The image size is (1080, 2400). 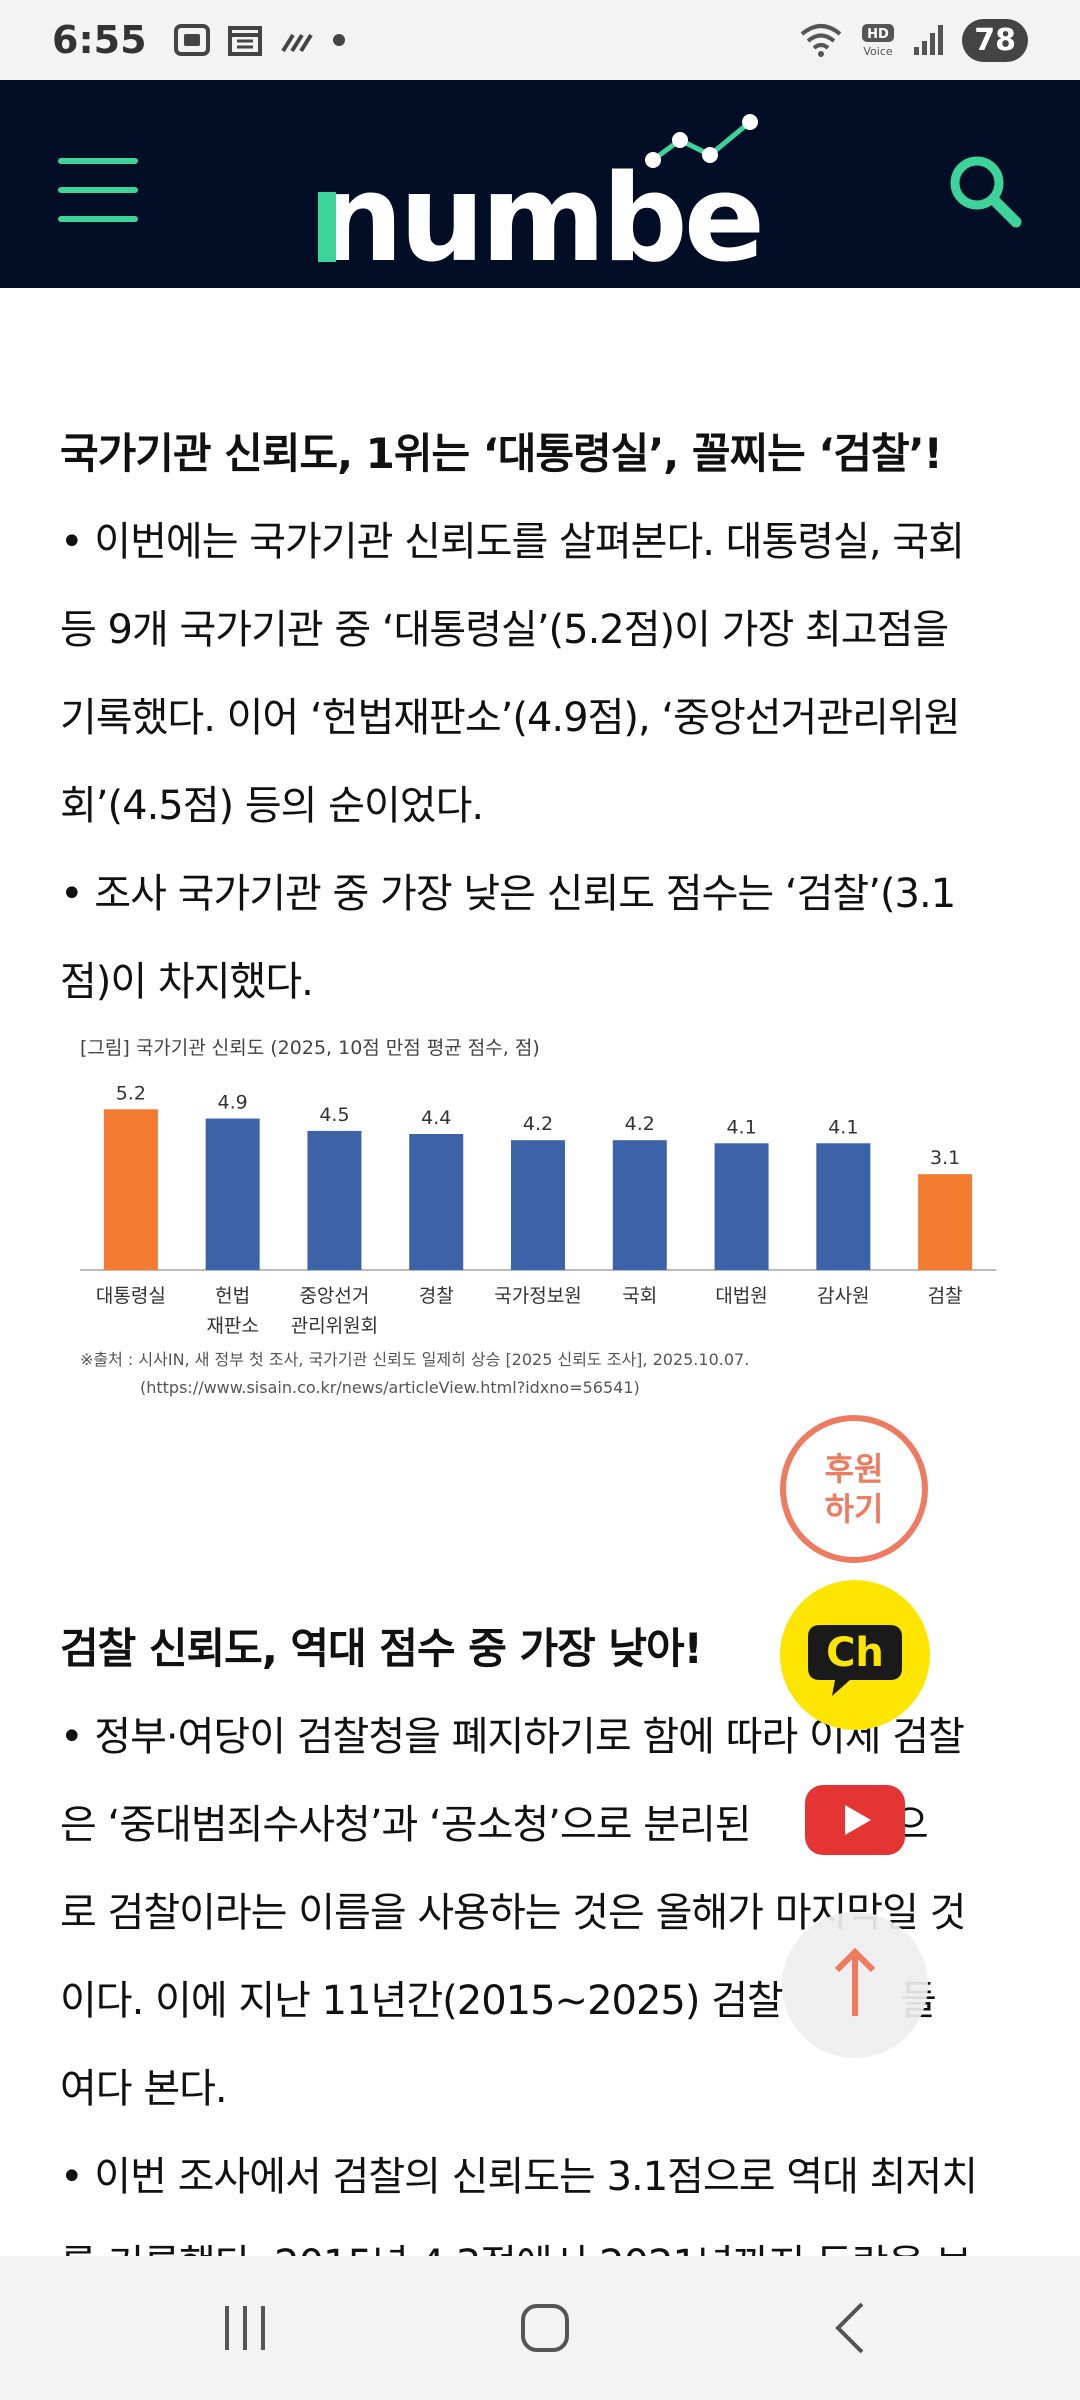 I want to click on chart-category-label: 대통령실, so click(x=131, y=1296).